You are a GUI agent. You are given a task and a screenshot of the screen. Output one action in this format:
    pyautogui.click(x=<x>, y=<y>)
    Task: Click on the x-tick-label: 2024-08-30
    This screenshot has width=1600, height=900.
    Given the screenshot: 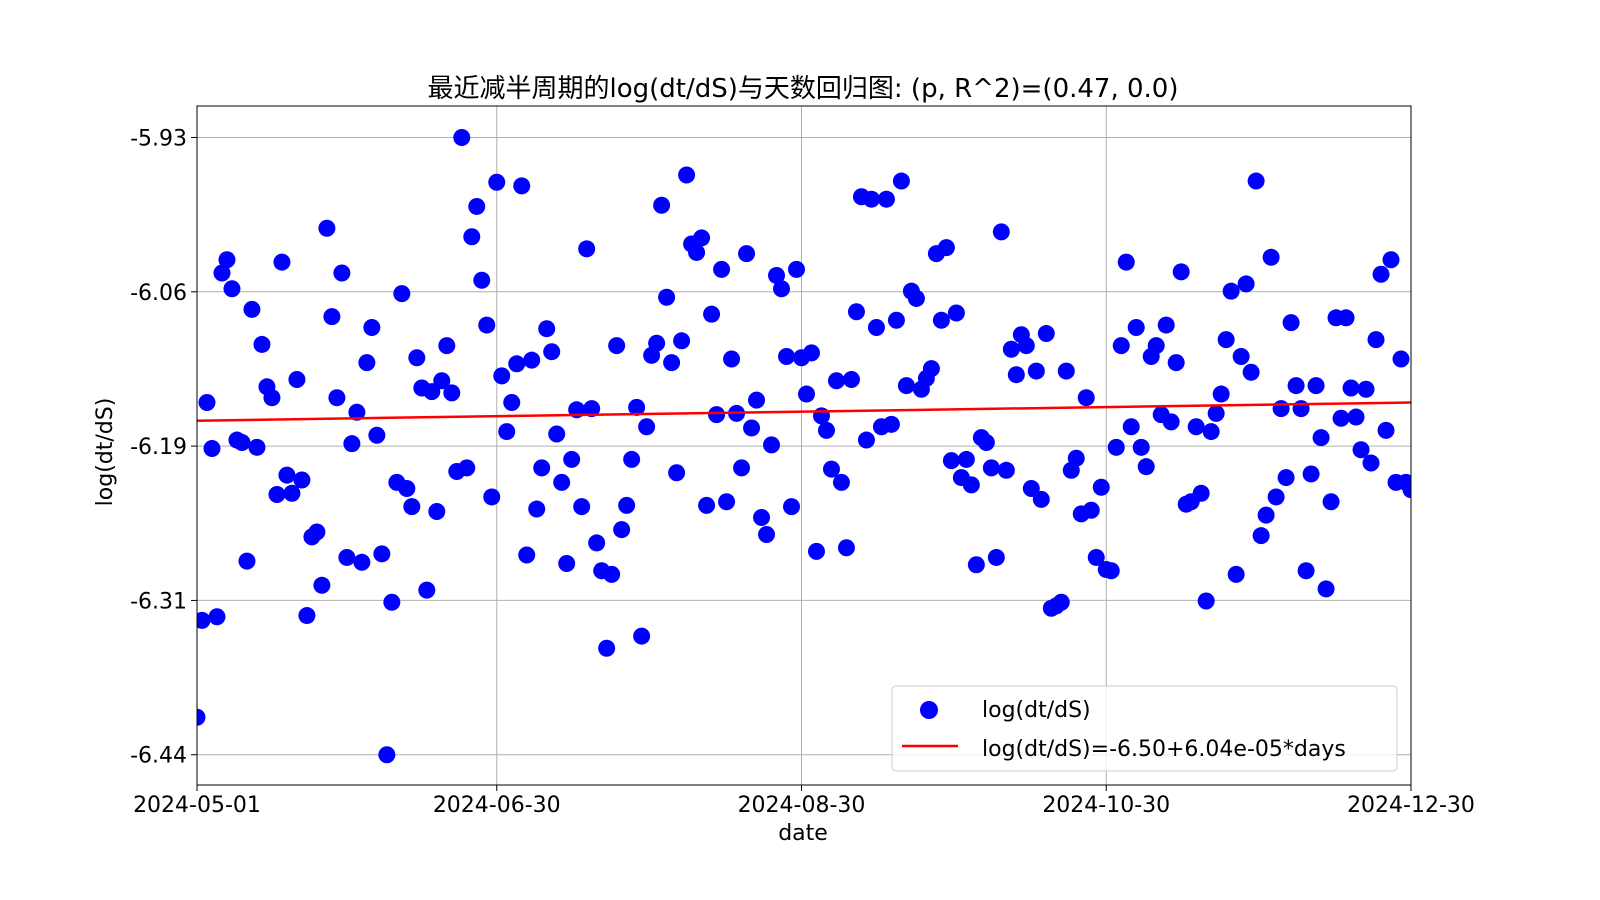 What is the action you would take?
    pyautogui.click(x=802, y=805)
    